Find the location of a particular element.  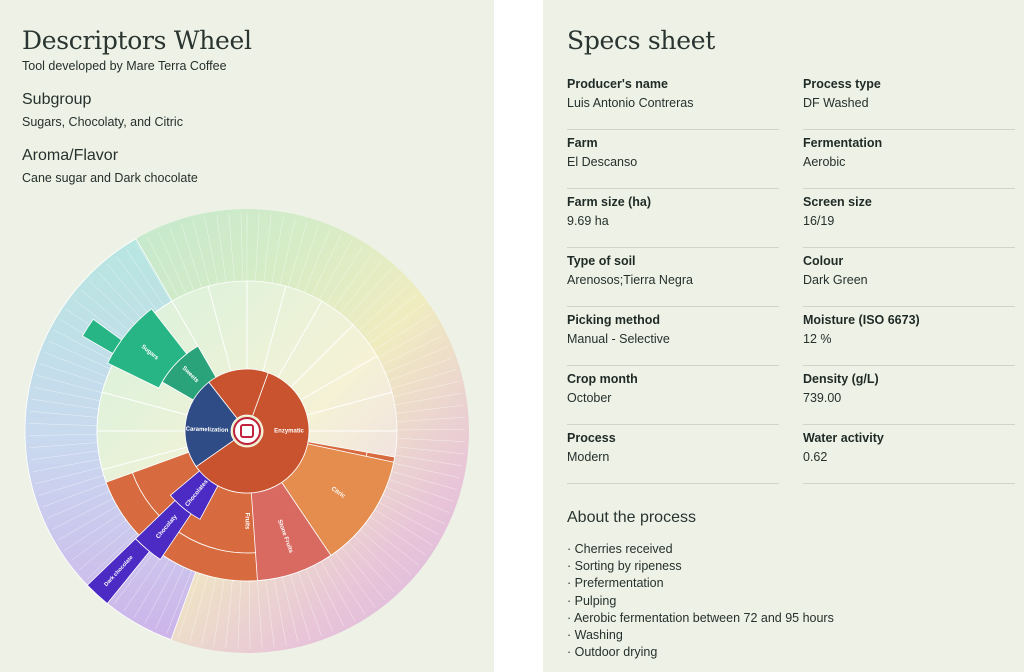

wheel-segment-caramelization is located at coordinates (211, 424).